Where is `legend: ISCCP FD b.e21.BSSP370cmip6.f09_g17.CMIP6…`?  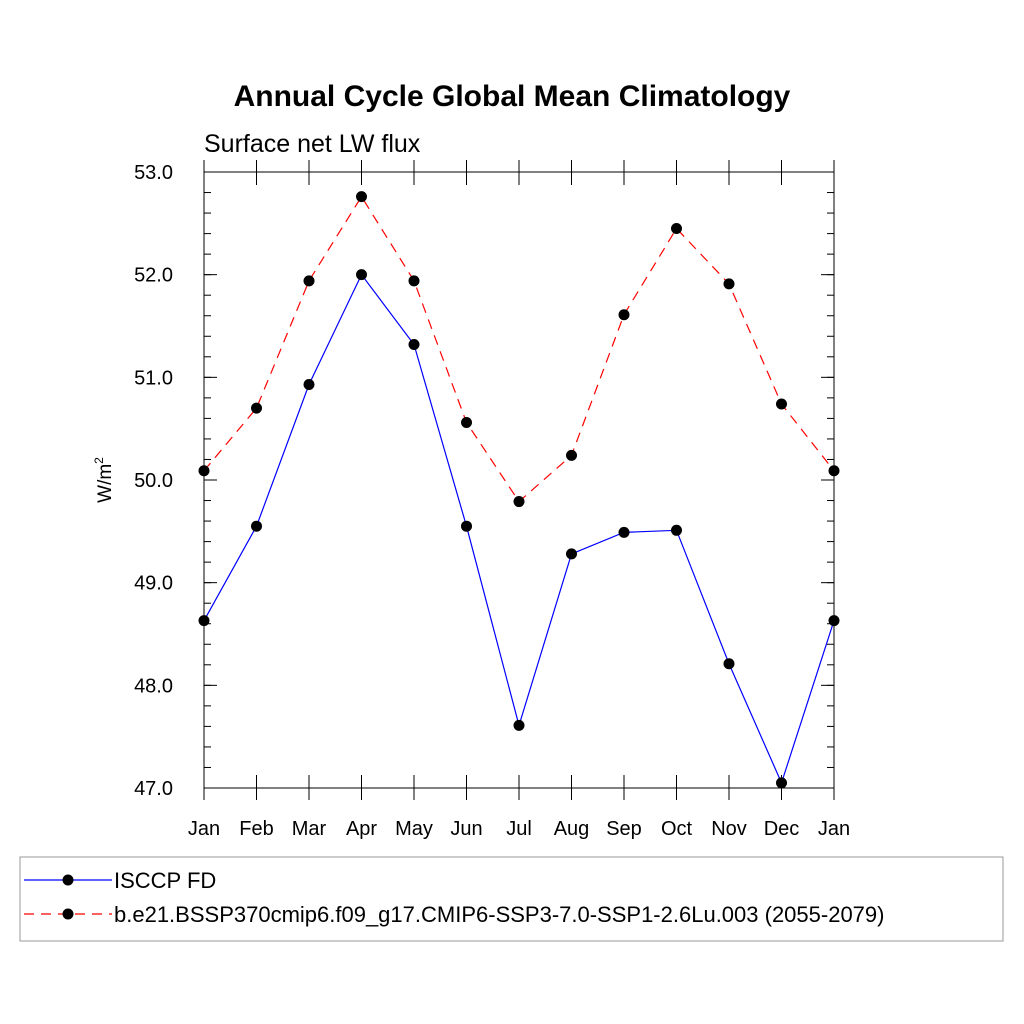
legend: ISCCP FD b.e21.BSSP370cmip6.f09_g17.CMIP6… is located at coordinates (511, 899).